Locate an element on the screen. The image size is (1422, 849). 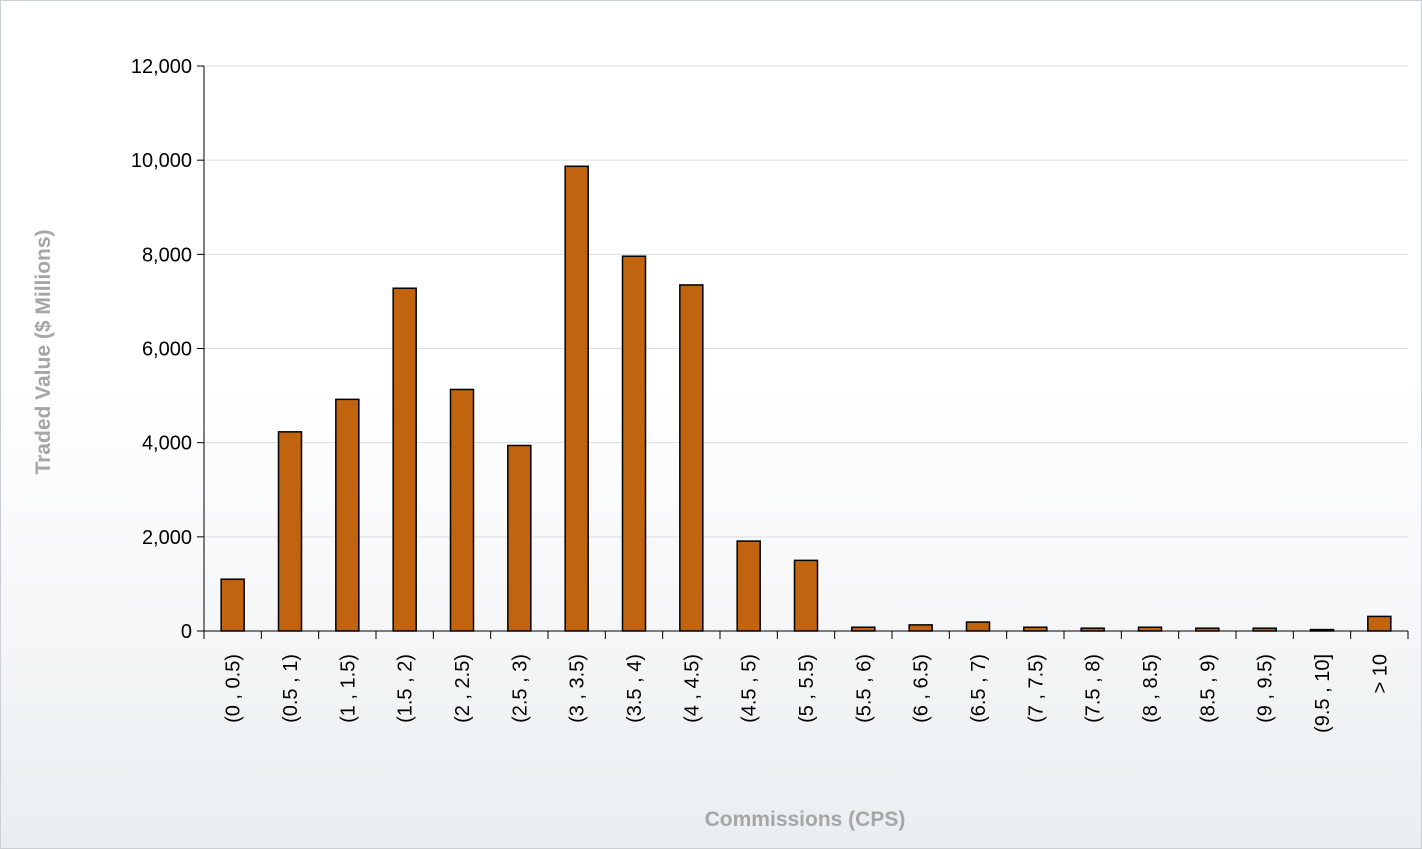
y-tick-labels: 0 2,000 4,000 6,000 8,000 10,000 12,000 is located at coordinates (161, 349).